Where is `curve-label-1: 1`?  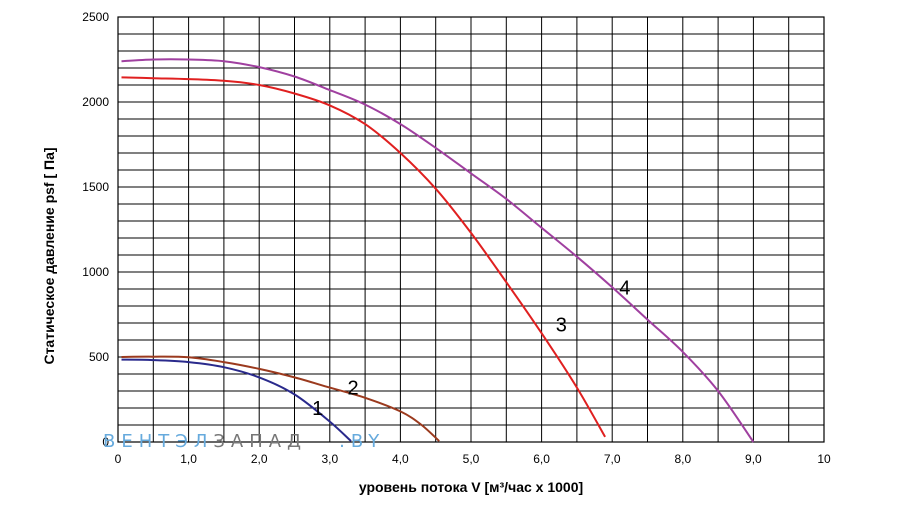 curve-label-1: 1 is located at coordinates (317, 409).